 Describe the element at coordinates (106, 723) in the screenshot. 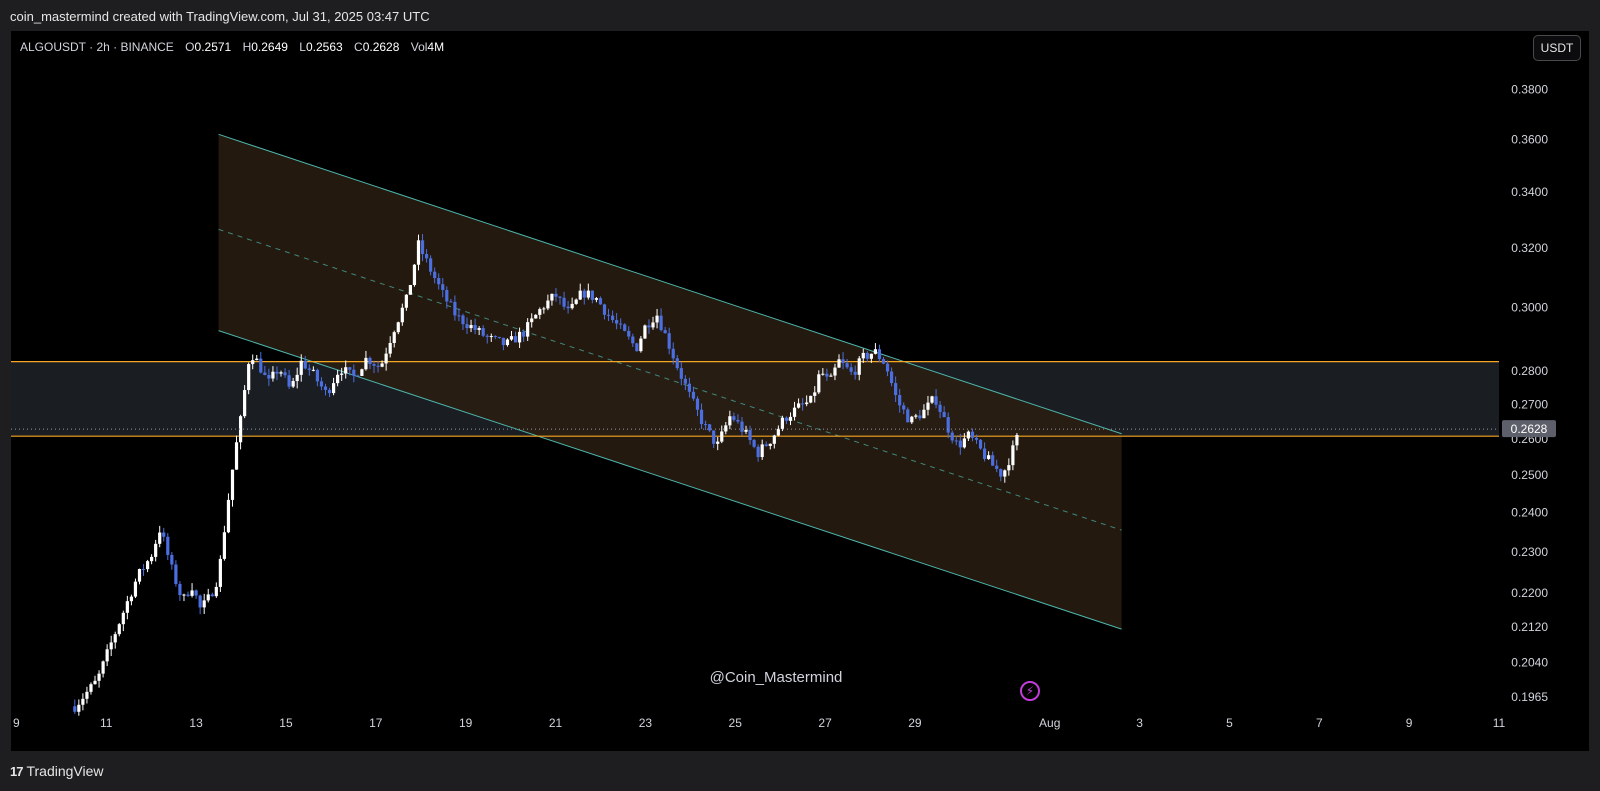

I see `x-tick-label: 11` at that location.